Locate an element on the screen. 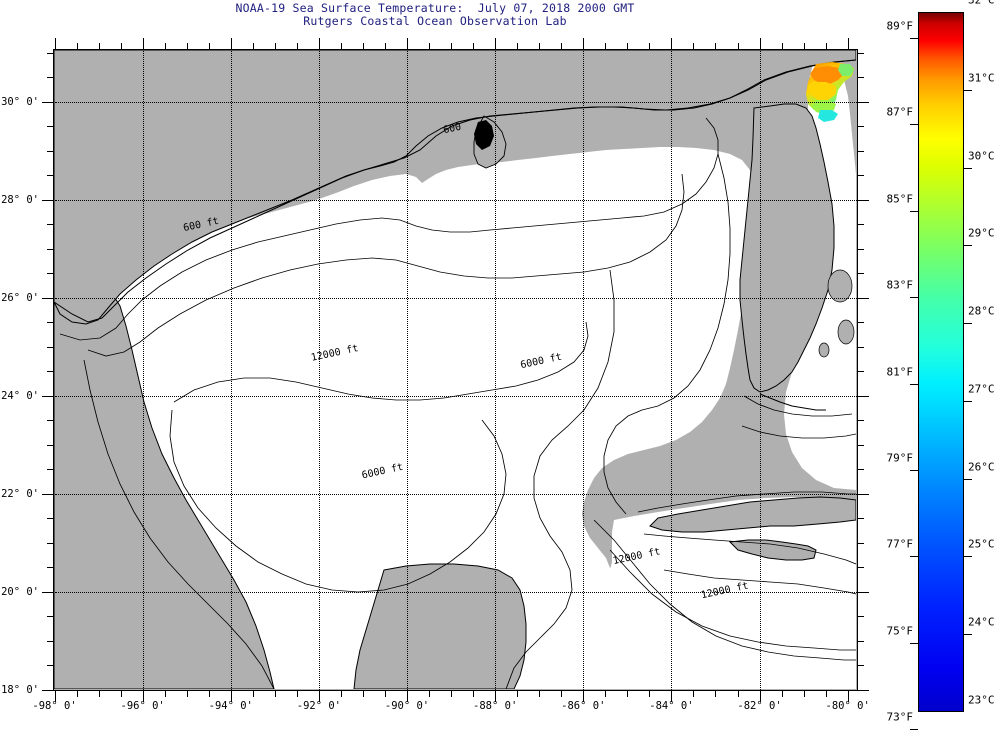 The image size is (1000, 754). colorbar-label-fahrenheit: 73°F is located at coordinates (900, 717).